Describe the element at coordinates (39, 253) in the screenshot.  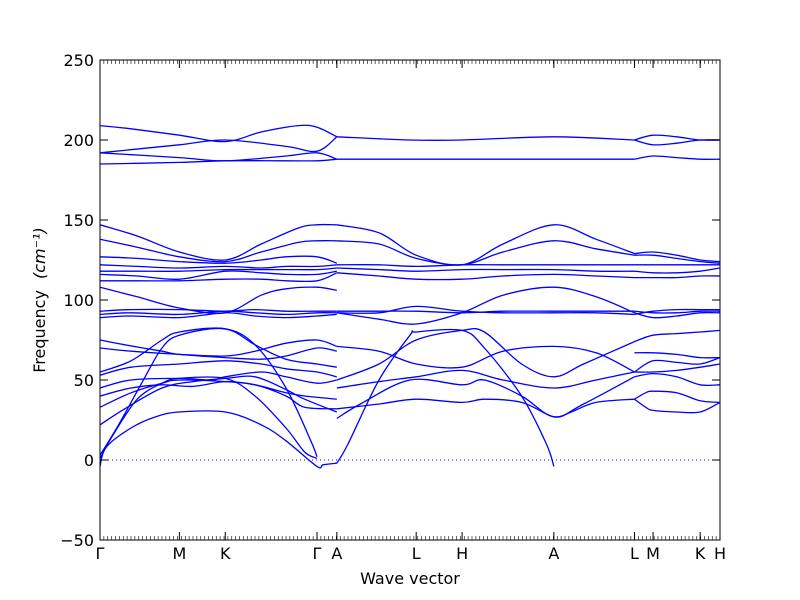
I see `y-axis-title-unit: (cm⁻¹)` at that location.